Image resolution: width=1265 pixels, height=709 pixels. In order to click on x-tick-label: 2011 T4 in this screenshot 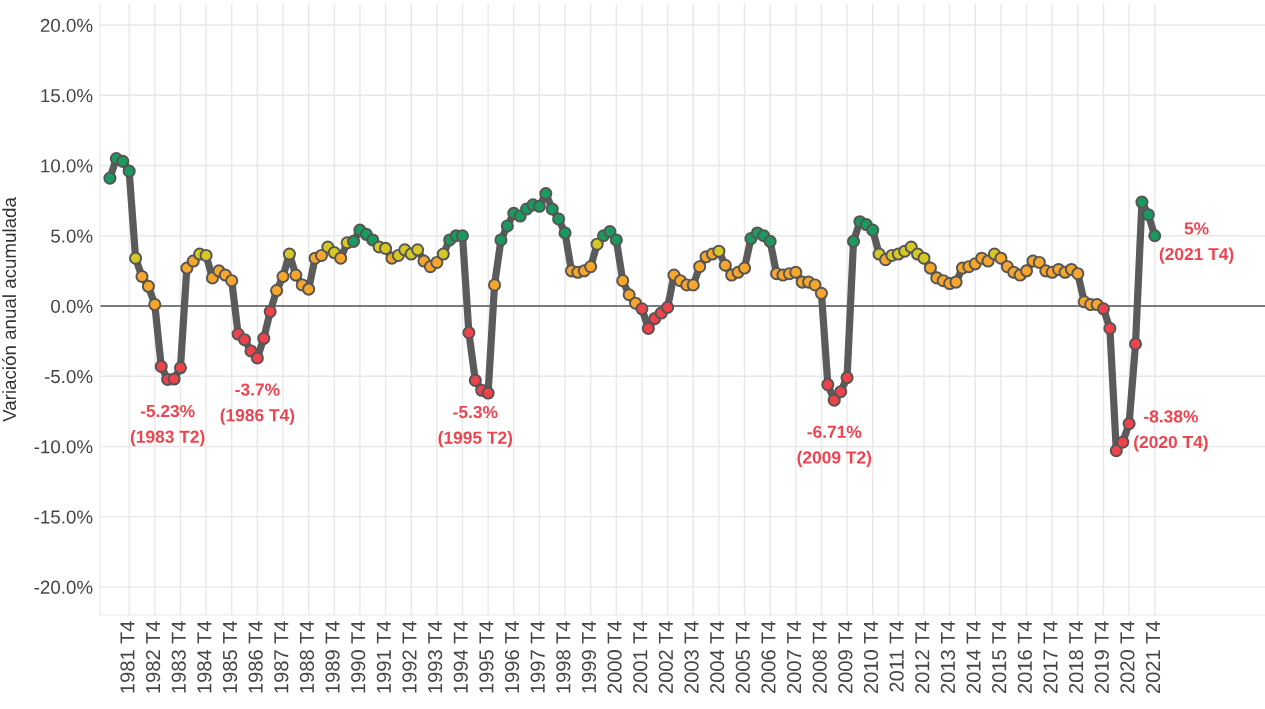, I will do `click(896, 656)`.